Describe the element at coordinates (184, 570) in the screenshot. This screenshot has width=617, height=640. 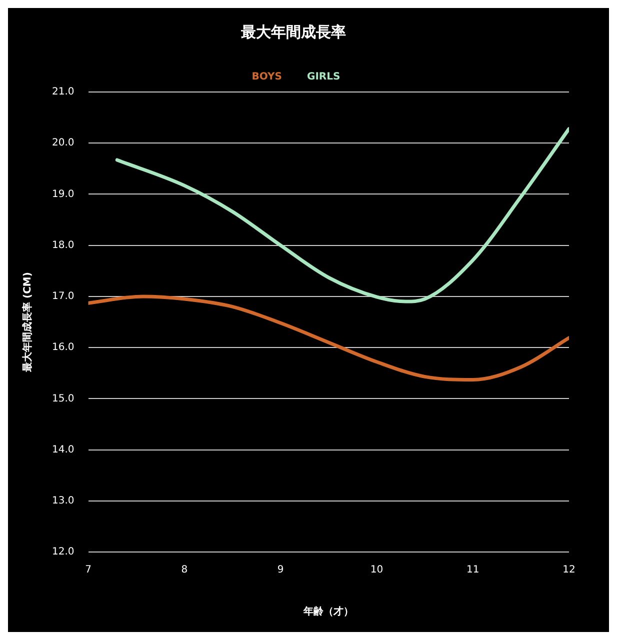
I see `x-tick-label: 8` at that location.